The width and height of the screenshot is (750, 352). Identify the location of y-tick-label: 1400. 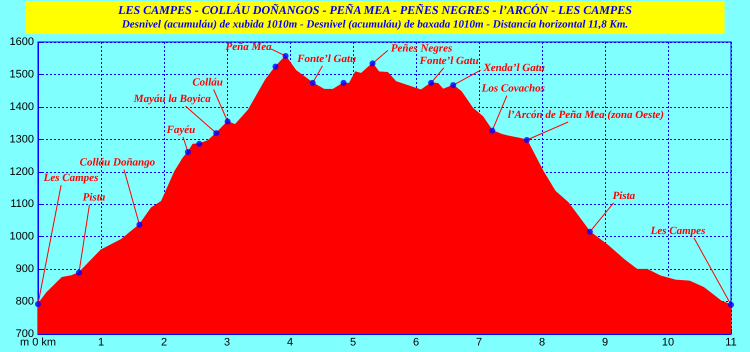
(22, 106).